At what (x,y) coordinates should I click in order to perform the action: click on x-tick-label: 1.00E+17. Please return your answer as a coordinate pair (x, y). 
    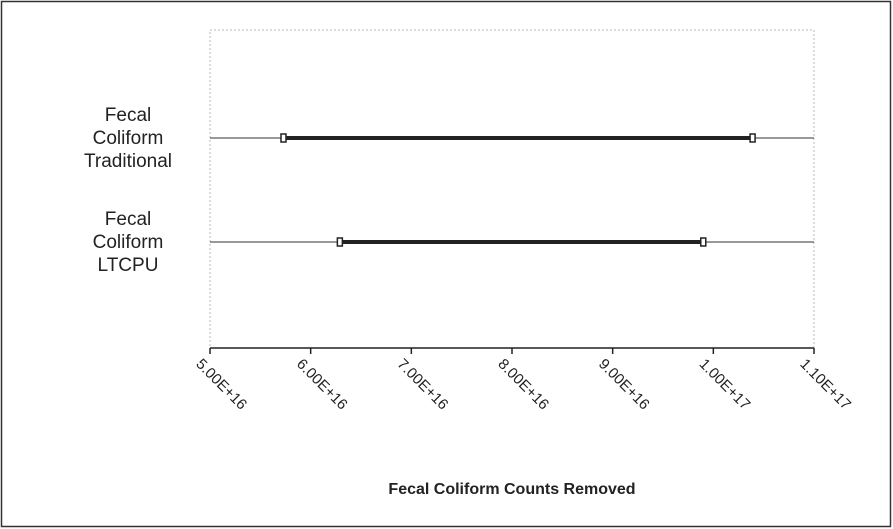
    Looking at the image, I should click on (725, 385).